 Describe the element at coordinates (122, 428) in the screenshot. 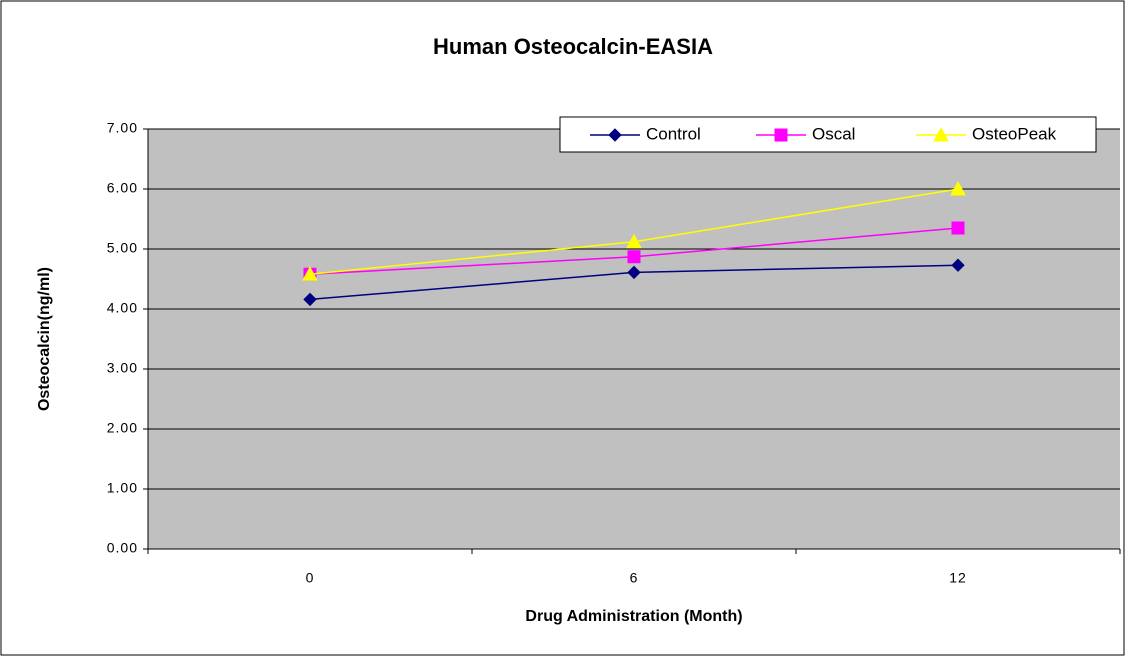

I see `y-tick-label: 2.00` at that location.